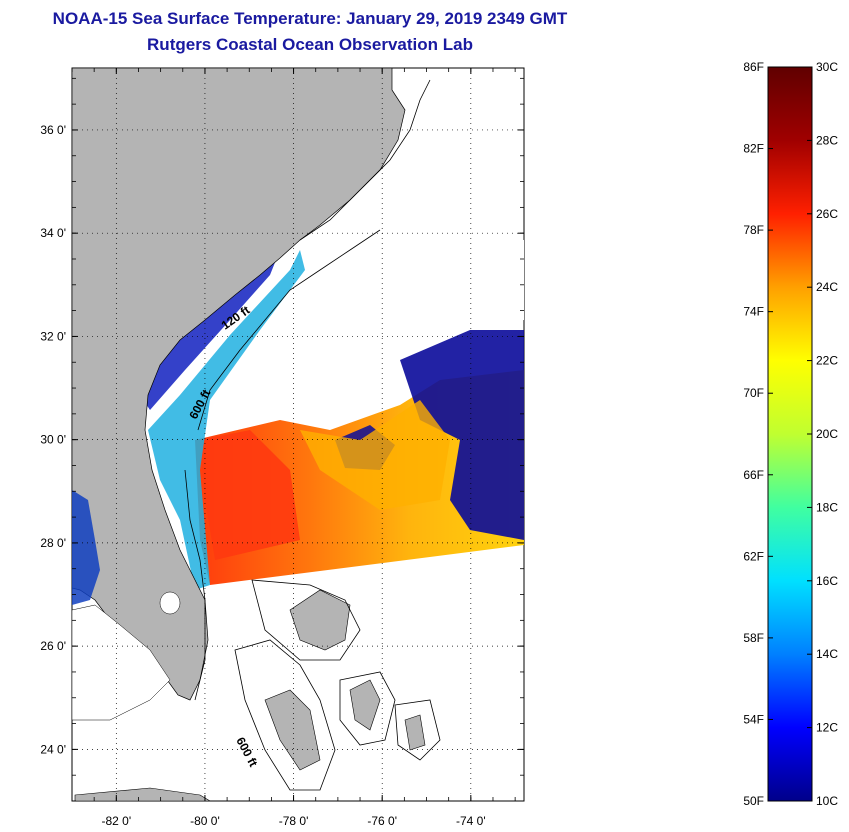  Describe the element at coordinates (753, 719) in the screenshot. I see `colorbar-fahrenheit-label: 54F` at that location.